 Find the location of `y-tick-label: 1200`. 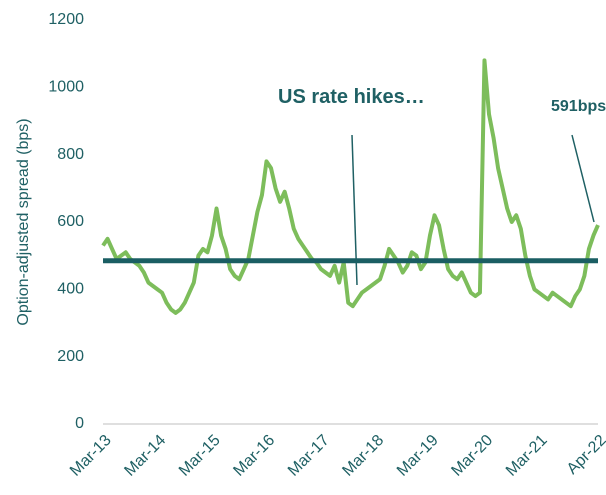

y-tick-label: 1200 is located at coordinates (66, 19).